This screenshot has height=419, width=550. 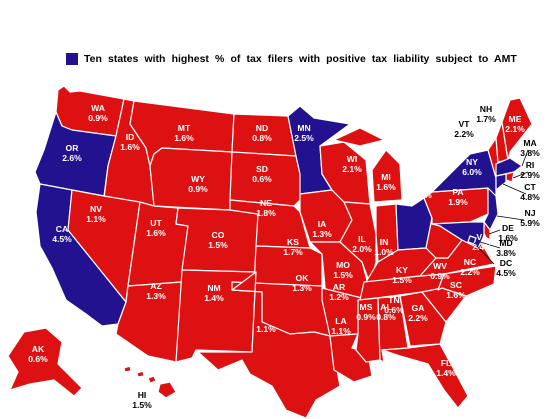 I want to click on state-shape-tx, so click(x=269, y=345).